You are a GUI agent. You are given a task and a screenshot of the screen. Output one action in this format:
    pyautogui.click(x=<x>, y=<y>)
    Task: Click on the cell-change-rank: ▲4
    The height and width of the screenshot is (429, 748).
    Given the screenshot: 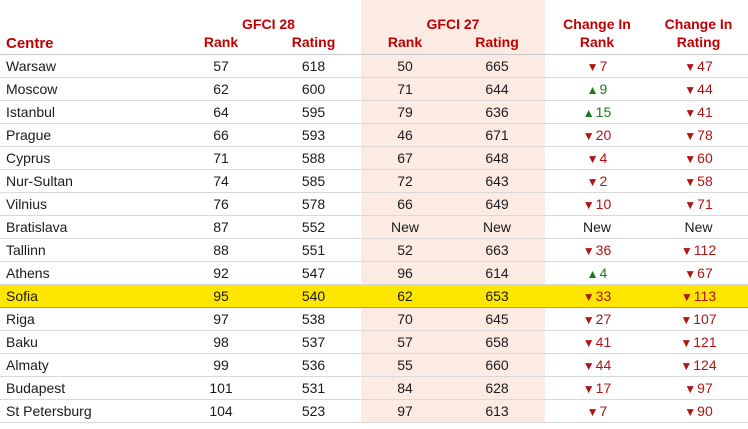 What is the action you would take?
    pyautogui.click(x=597, y=273)
    